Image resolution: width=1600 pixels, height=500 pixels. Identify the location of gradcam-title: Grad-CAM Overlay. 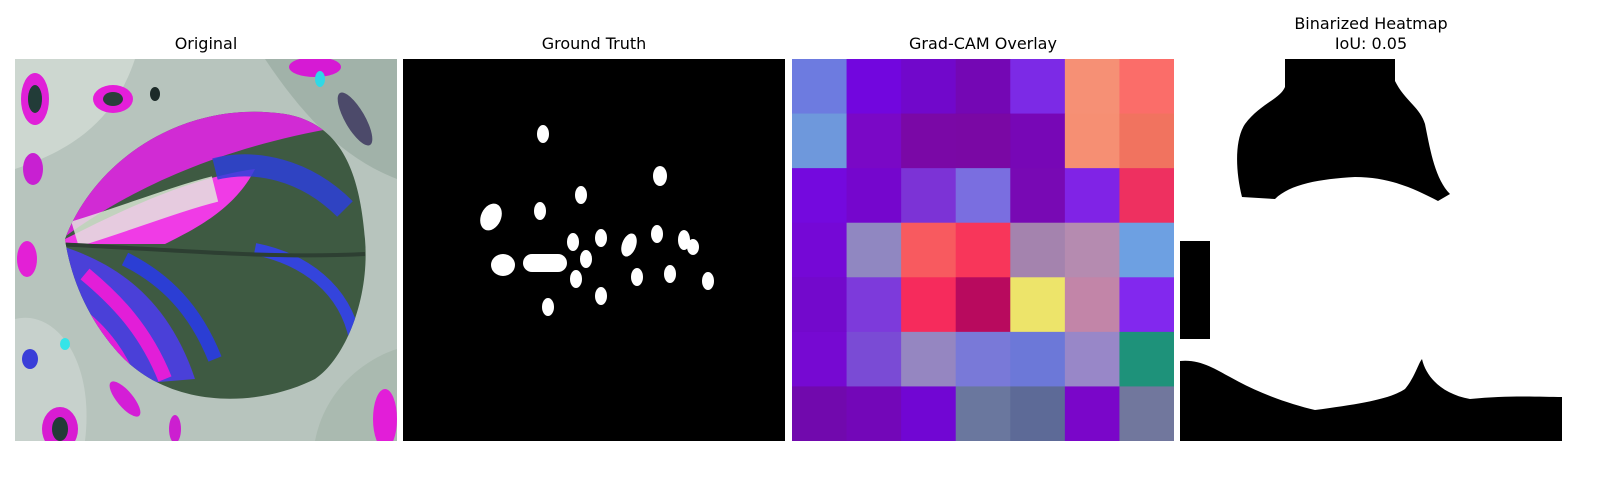
(983, 43).